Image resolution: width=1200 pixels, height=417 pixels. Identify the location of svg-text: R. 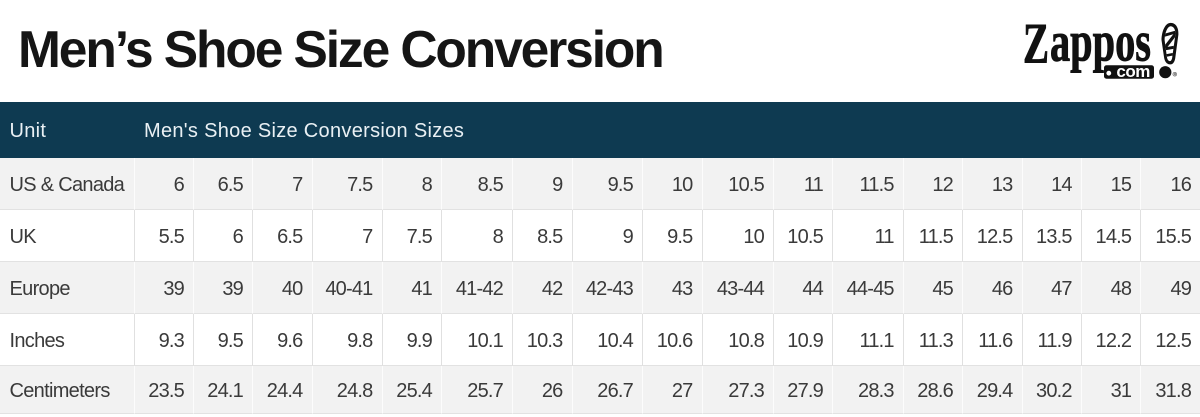
(1175, 75).